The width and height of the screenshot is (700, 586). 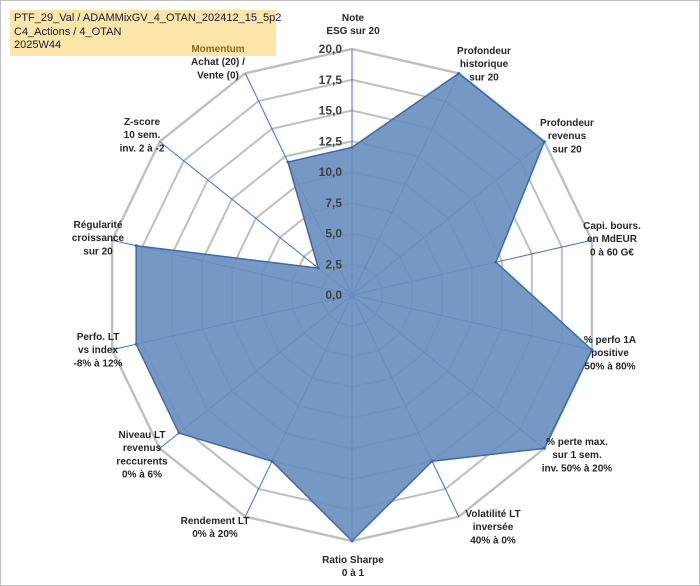 I want to click on tick-label-4: 10,0, so click(x=331, y=172).